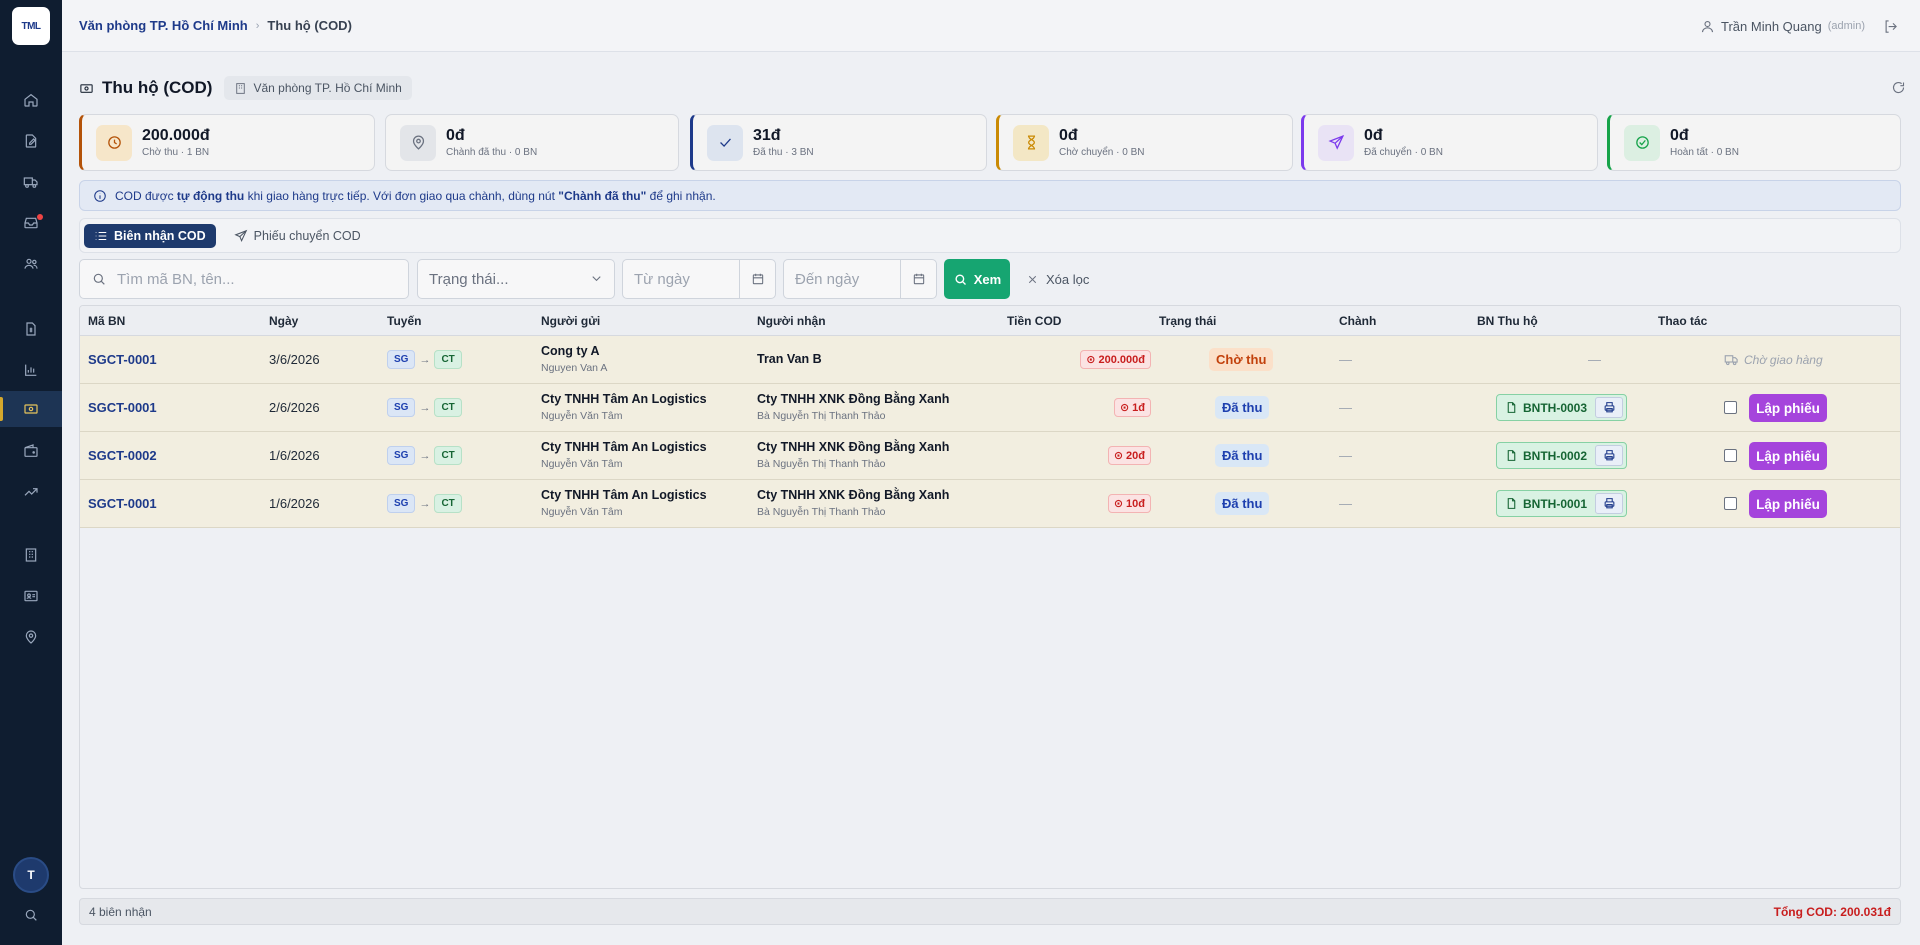  What do you see at coordinates (157, 87) in the screenshot?
I see `page-title: Thu hộ (COD)` at bounding box center [157, 87].